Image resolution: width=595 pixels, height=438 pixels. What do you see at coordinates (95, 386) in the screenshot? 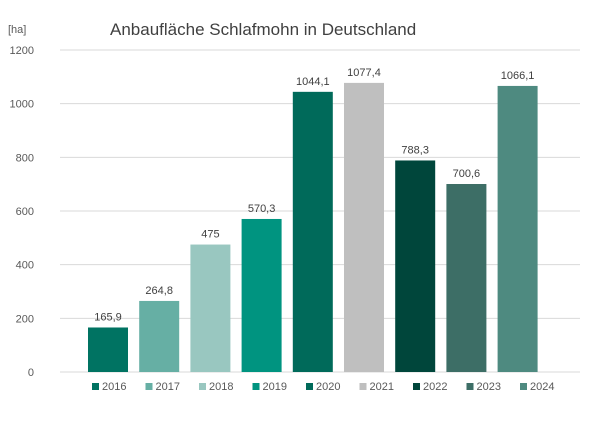
I see `legend-swatch-2016` at bounding box center [95, 386].